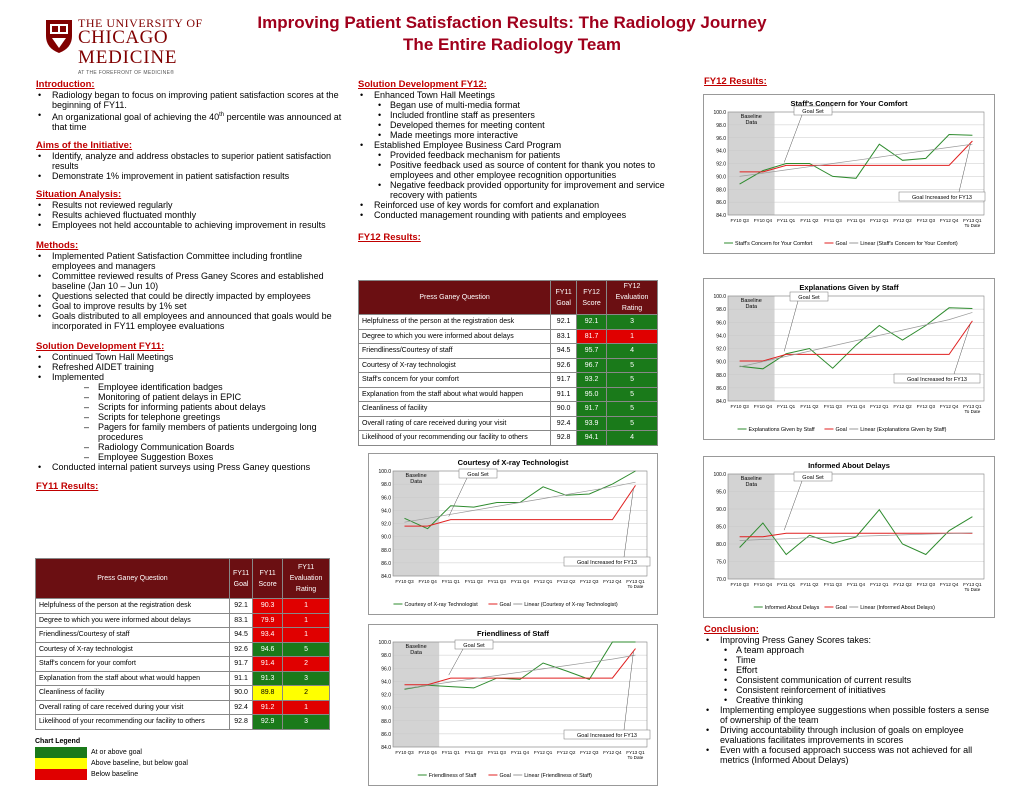 The width and height of the screenshot is (1024, 796). Describe the element at coordinates (518, 115) in the screenshot. I see `sd12-subitem: Included frontline staff as presenters` at that location.